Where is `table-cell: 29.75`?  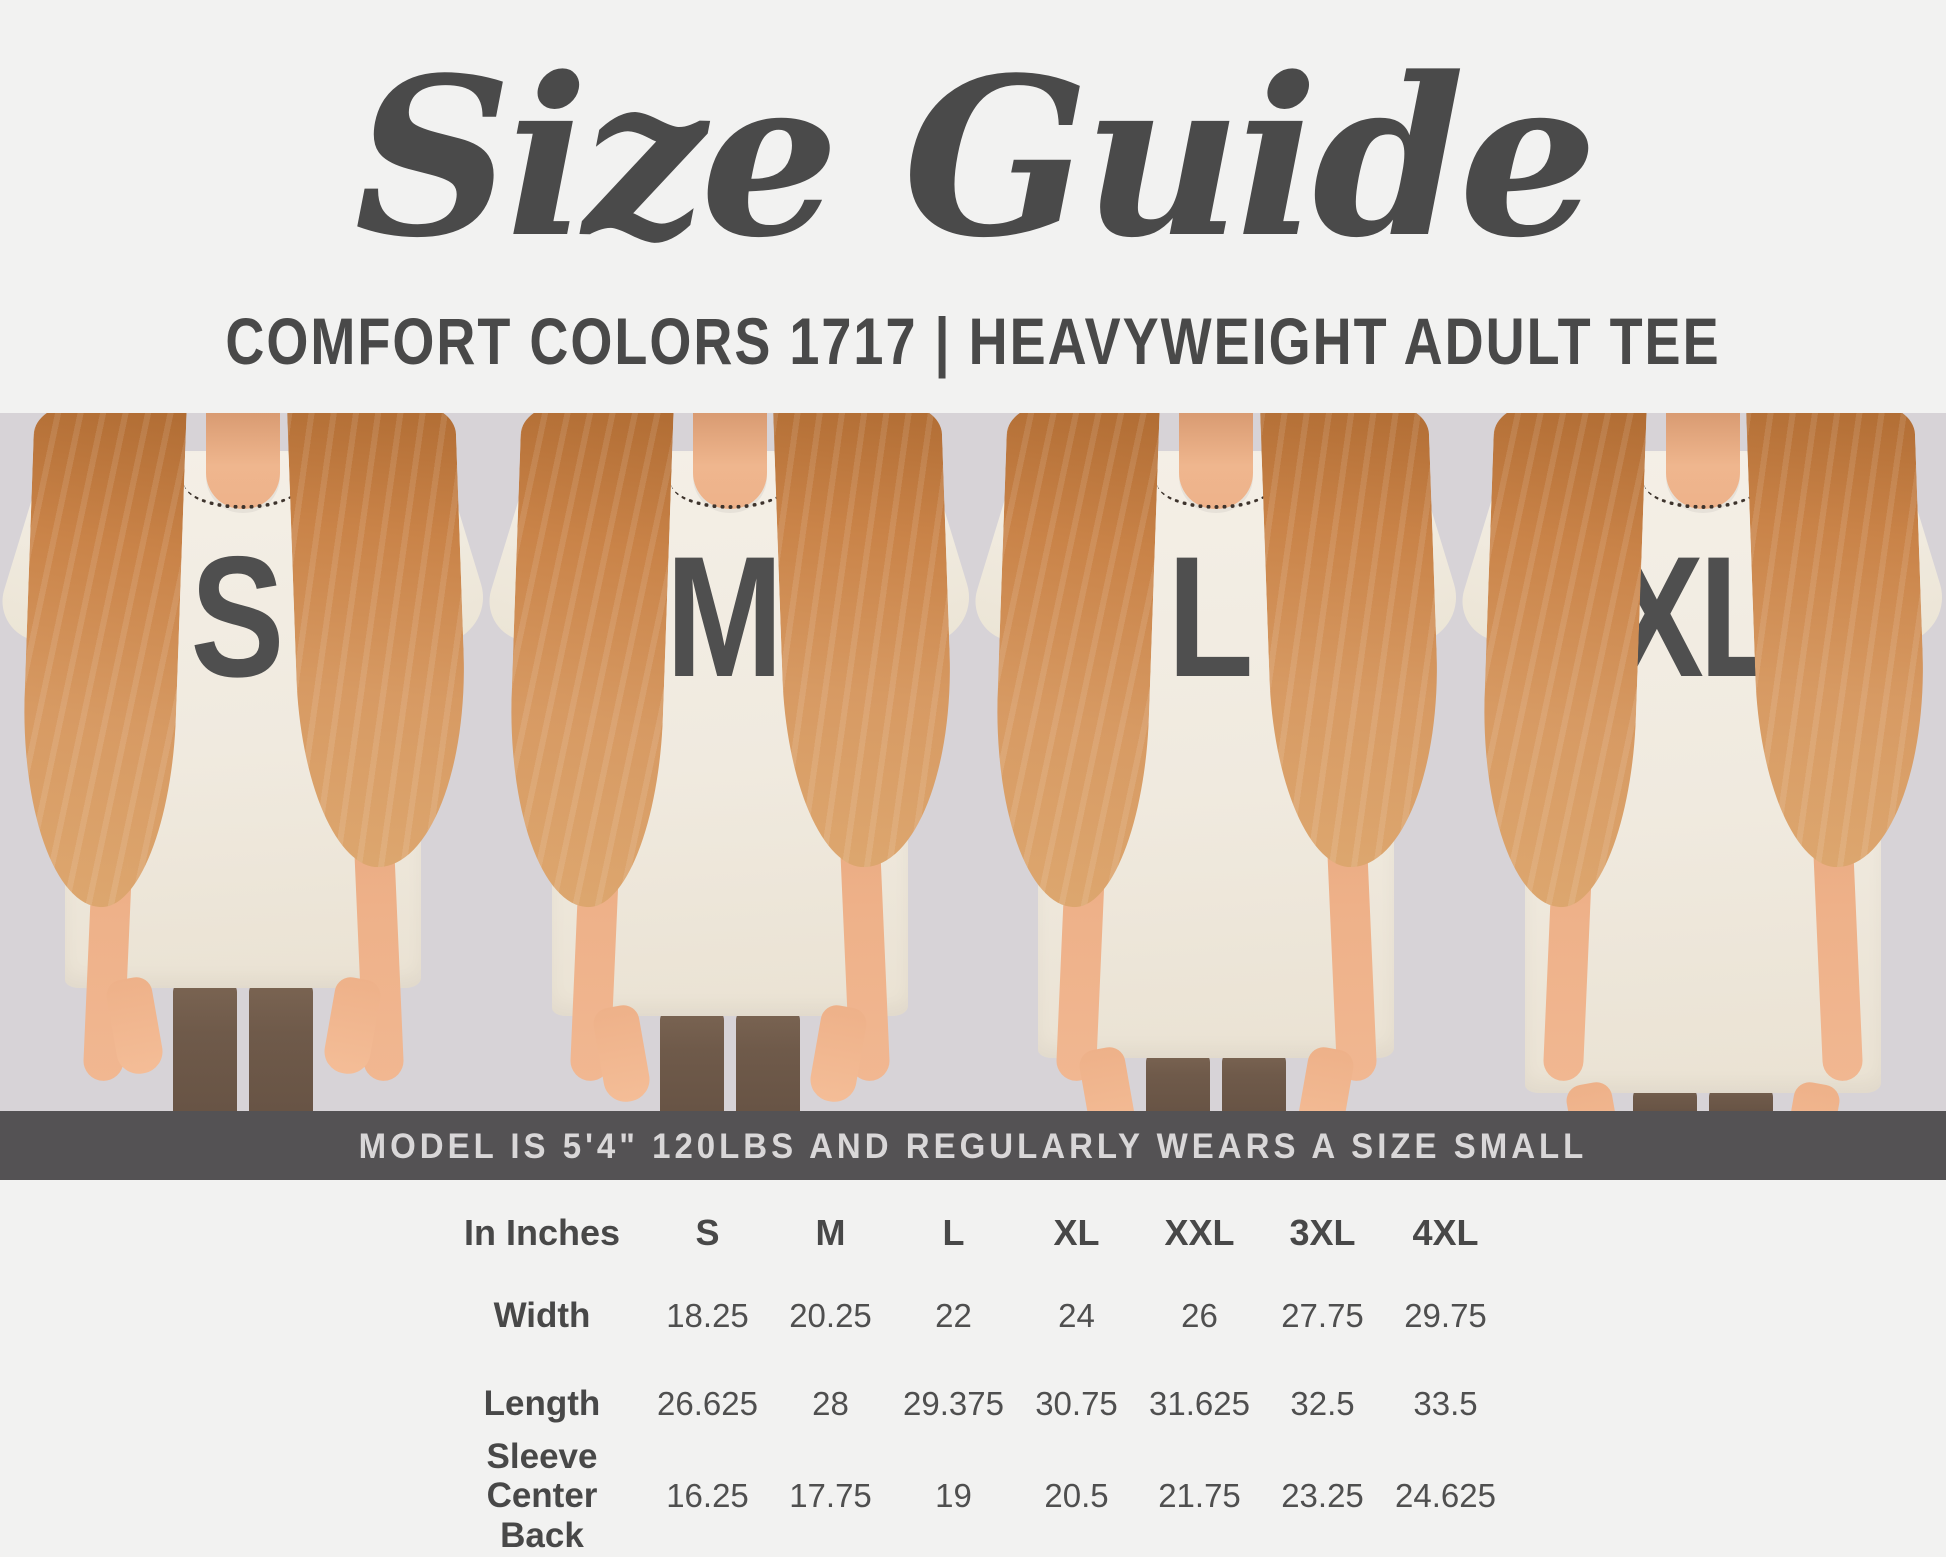
table-cell: 29.75 is located at coordinates (1445, 1315).